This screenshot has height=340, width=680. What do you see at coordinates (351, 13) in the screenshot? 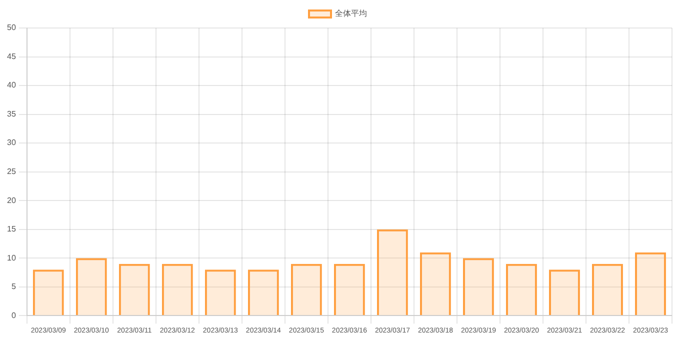
I see `legend-label: 全体平均` at bounding box center [351, 13].